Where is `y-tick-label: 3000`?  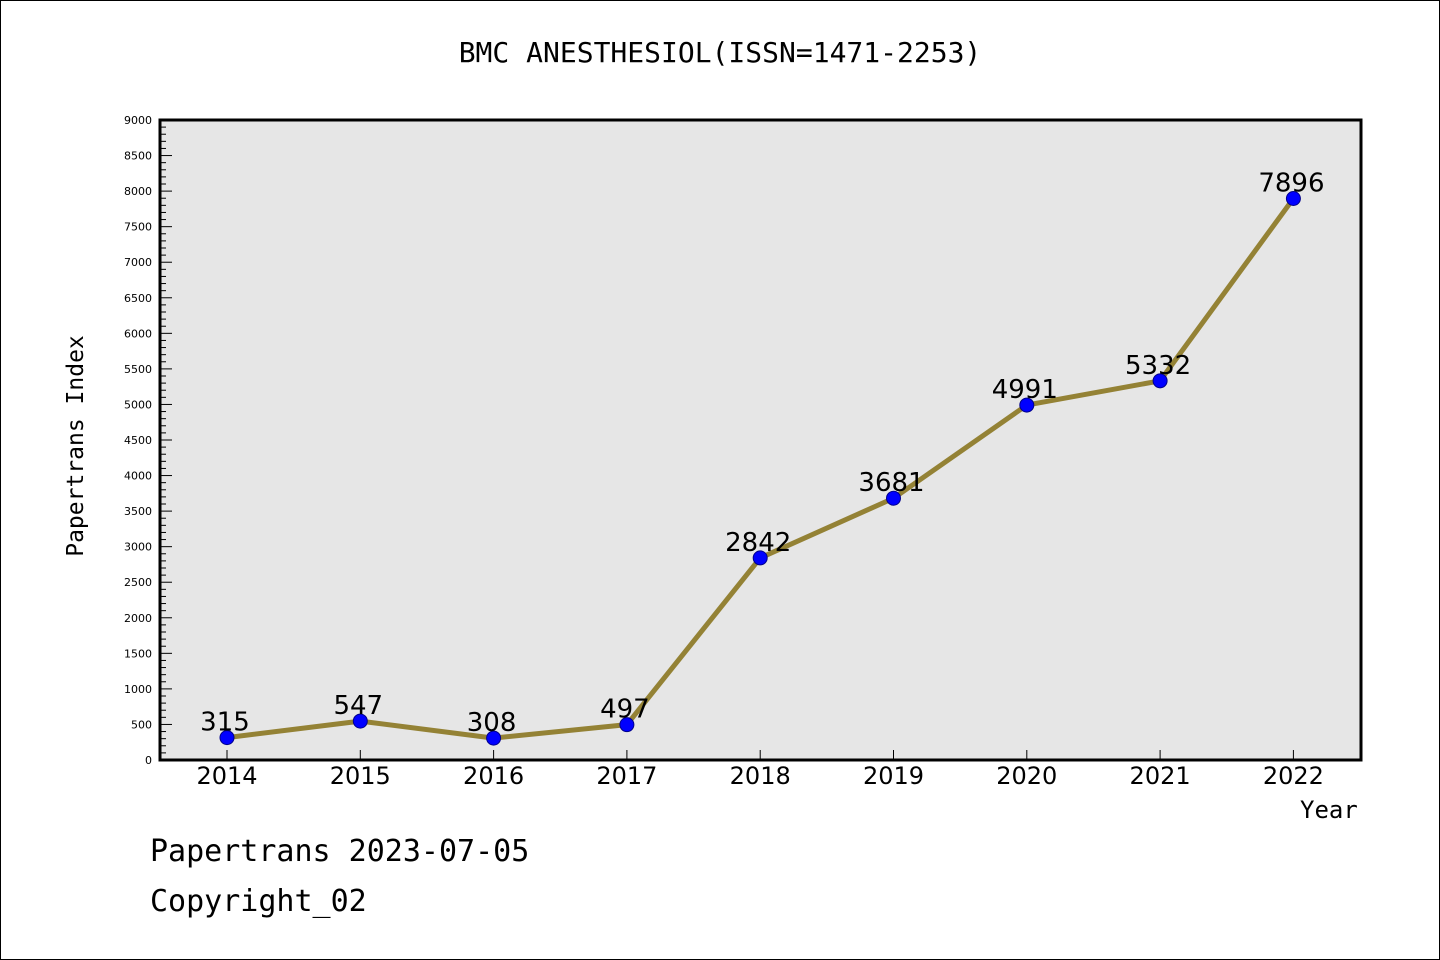 y-tick-label: 3000 is located at coordinates (138, 547).